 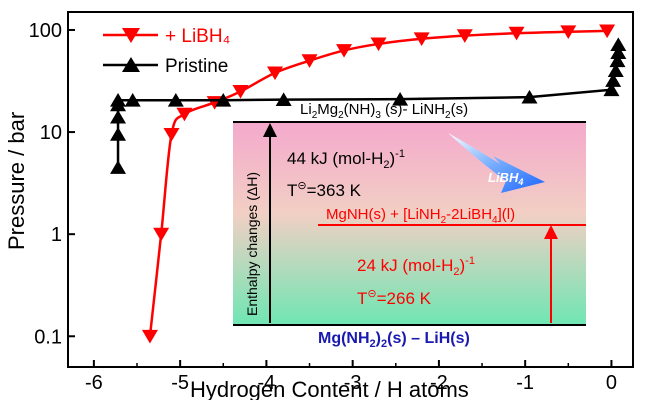 What do you see at coordinates (525, 383) in the screenshot?
I see `x-tick-label: -1` at bounding box center [525, 383].